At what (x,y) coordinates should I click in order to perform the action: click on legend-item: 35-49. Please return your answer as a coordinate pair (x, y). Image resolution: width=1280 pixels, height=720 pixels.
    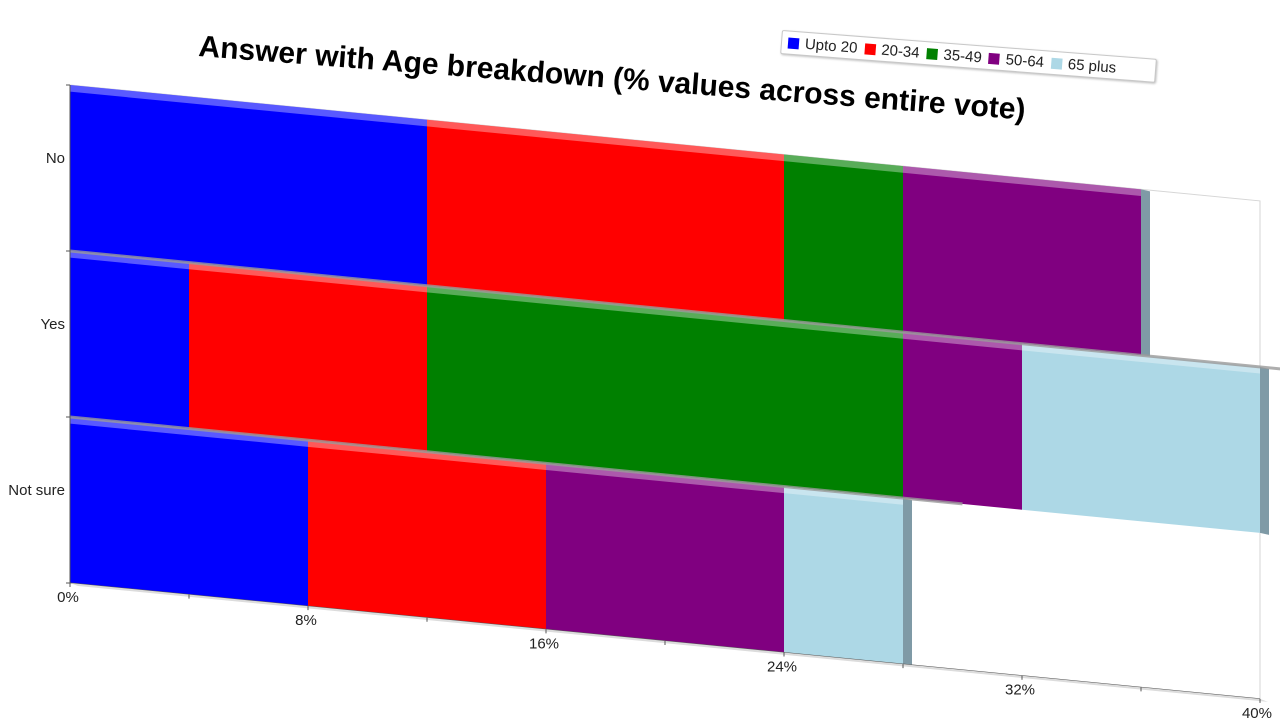
    Looking at the image, I should click on (954, 55).